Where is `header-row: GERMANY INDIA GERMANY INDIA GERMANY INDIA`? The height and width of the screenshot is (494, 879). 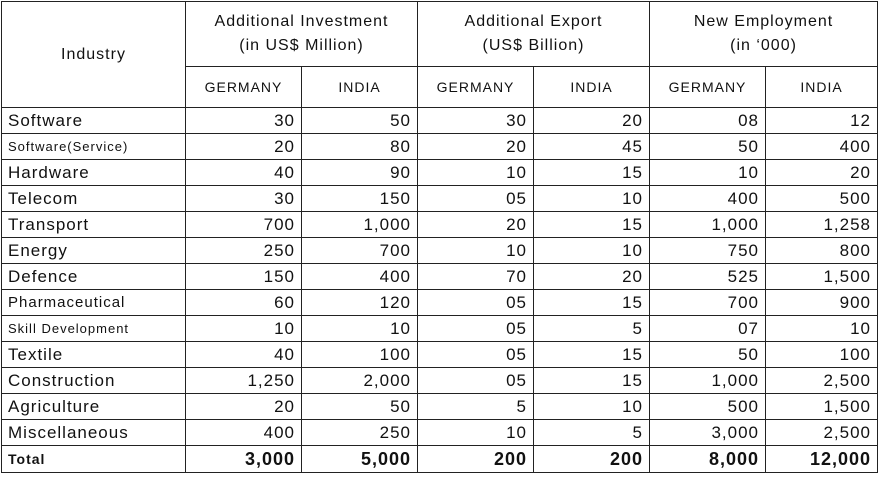
header-row: GERMANY INDIA GERMANY INDIA GERMANY INDIA is located at coordinates (440, 87).